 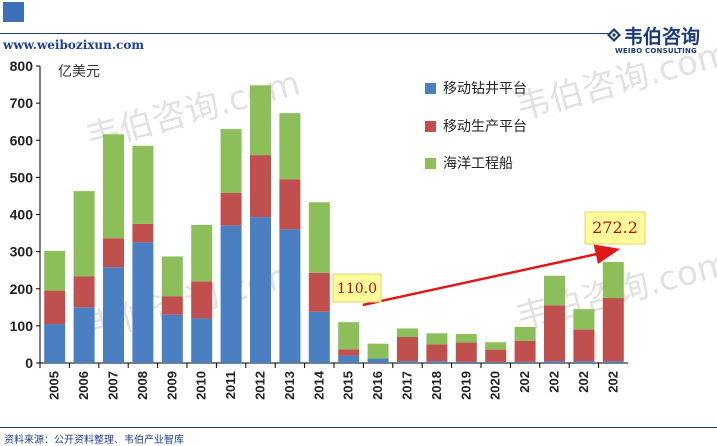 What do you see at coordinates (656, 51) in the screenshot?
I see `brand-subtitle: WEIBO CONSULTING` at bounding box center [656, 51].